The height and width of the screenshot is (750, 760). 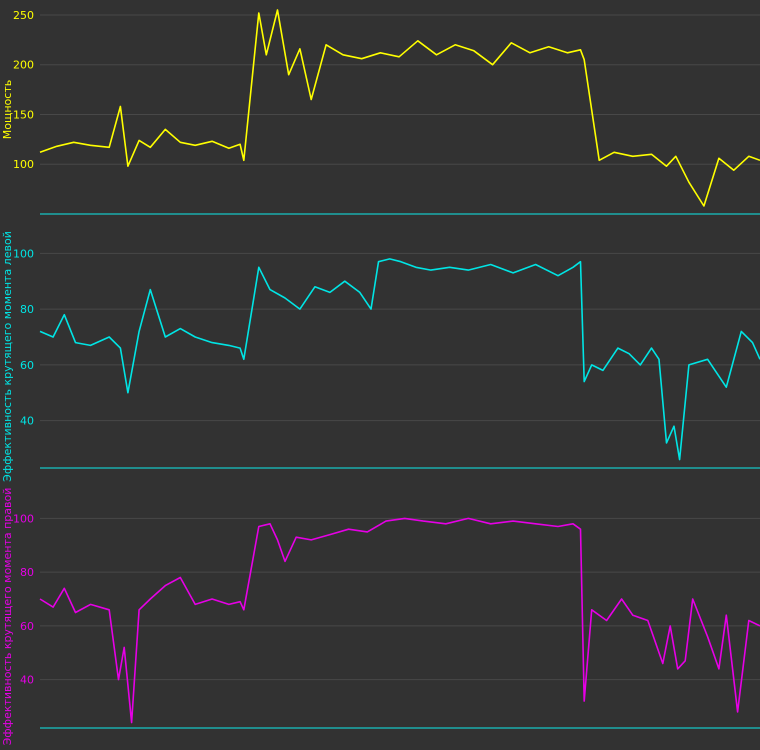 I want to click on y-axis-label: Эффективность крутящего момента левой, so click(x=7, y=356).